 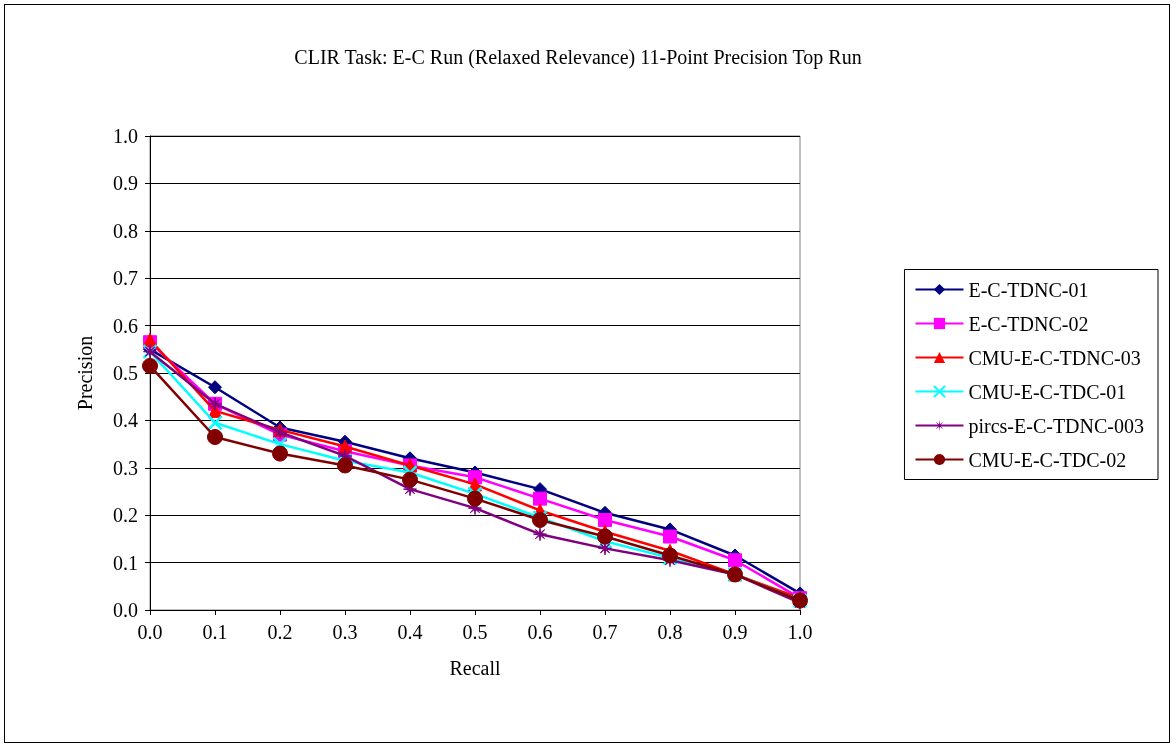 What do you see at coordinates (125, 467) in the screenshot?
I see `y-tick-label: 0.3` at bounding box center [125, 467].